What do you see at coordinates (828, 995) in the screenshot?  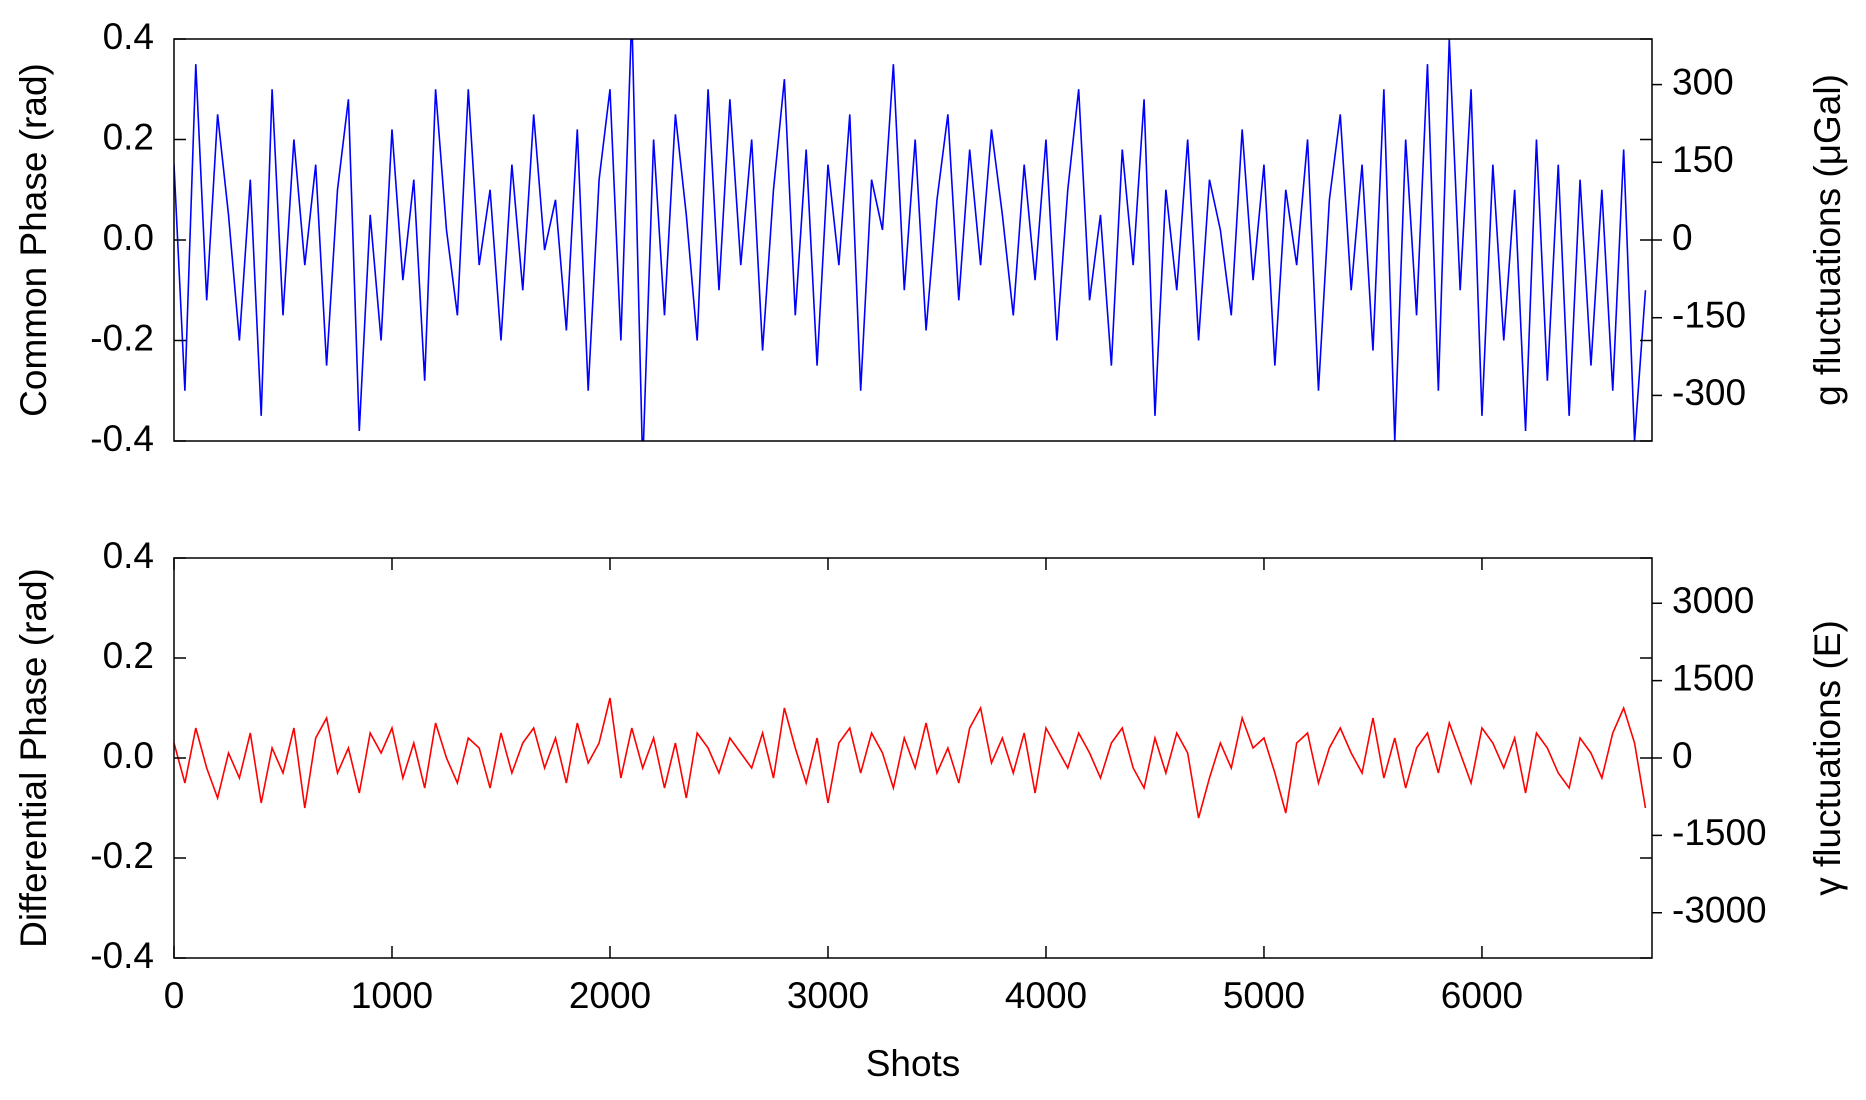 I see `x-tick-label: 3000` at bounding box center [828, 995].